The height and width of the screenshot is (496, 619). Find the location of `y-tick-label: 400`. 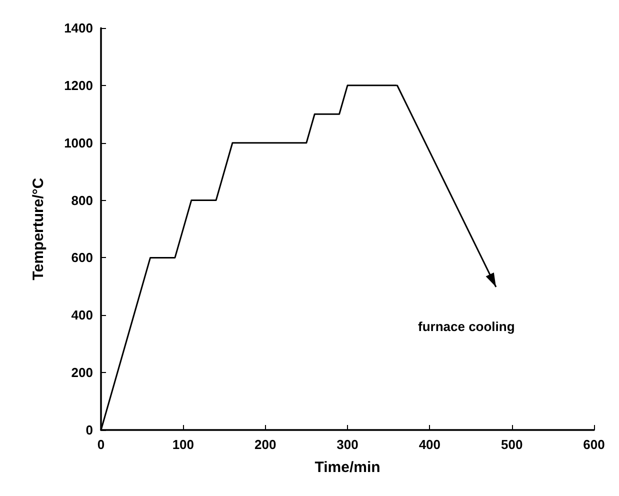

y-tick-label: 400 is located at coordinates (82, 315).